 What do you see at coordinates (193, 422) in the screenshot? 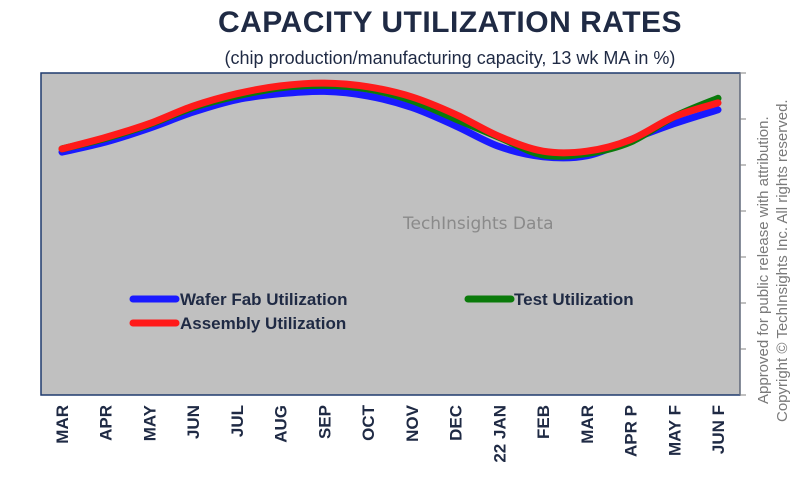
I see `x-tick-label: JUN` at bounding box center [193, 422].